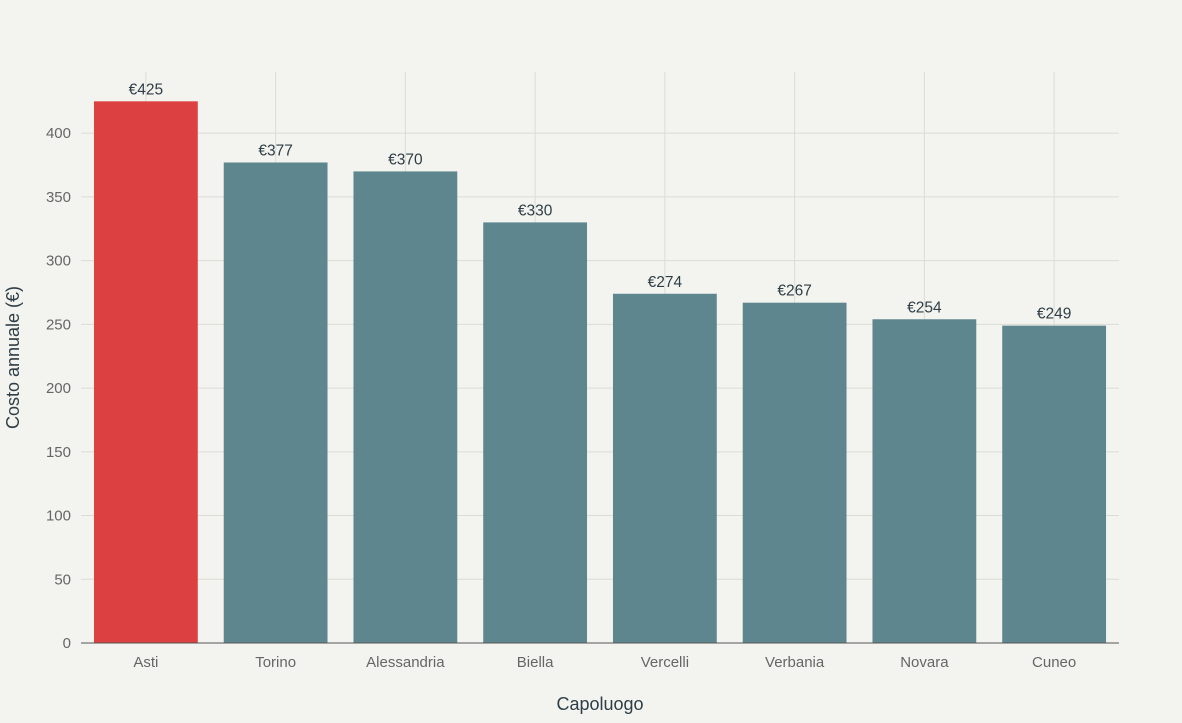  What do you see at coordinates (535, 662) in the screenshot?
I see `x-tick-label: Biella` at bounding box center [535, 662].